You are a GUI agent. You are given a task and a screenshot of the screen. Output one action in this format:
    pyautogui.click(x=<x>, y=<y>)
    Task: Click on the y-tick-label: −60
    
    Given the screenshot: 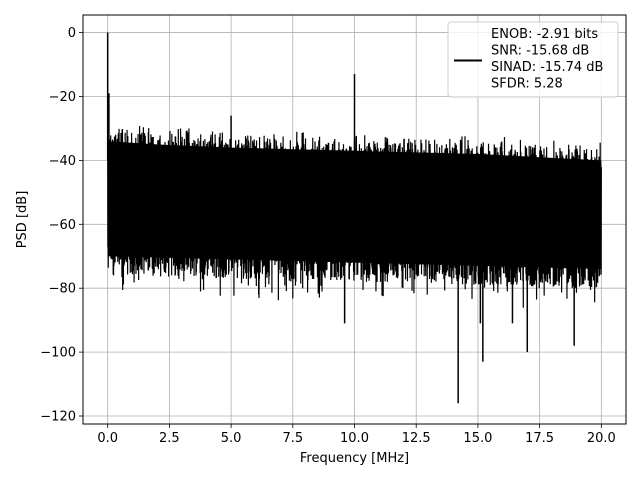 What is the action you would take?
    pyautogui.click(x=62, y=225)
    